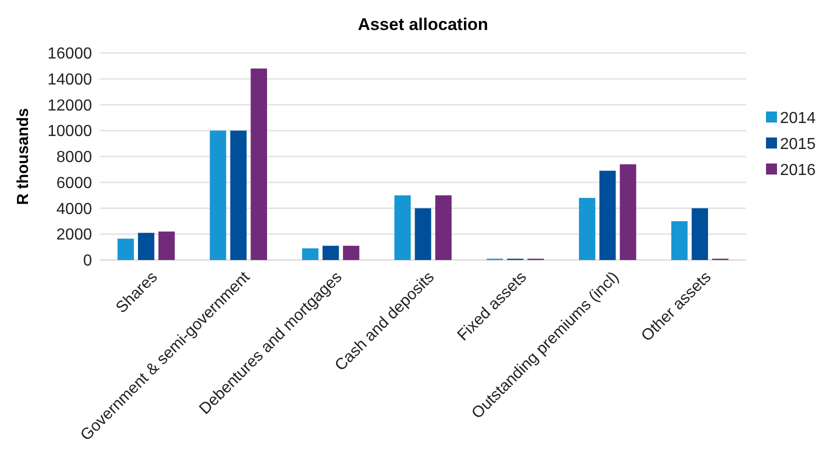 The width and height of the screenshot is (836, 472). I want to click on y-tick-label: 8000, so click(74, 157).